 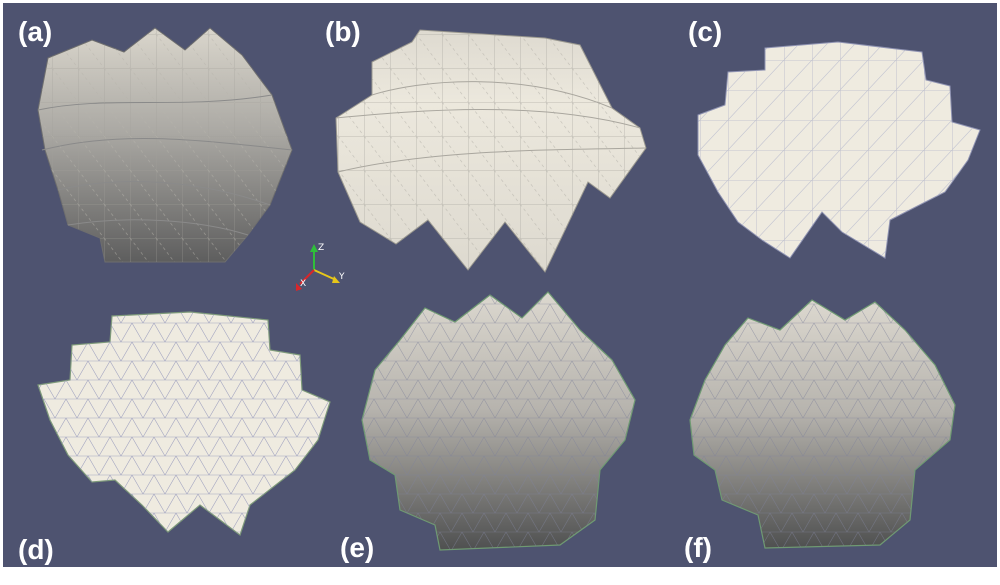 What do you see at coordinates (321, 248) in the screenshot?
I see `axis-z-label: Z` at bounding box center [321, 248].